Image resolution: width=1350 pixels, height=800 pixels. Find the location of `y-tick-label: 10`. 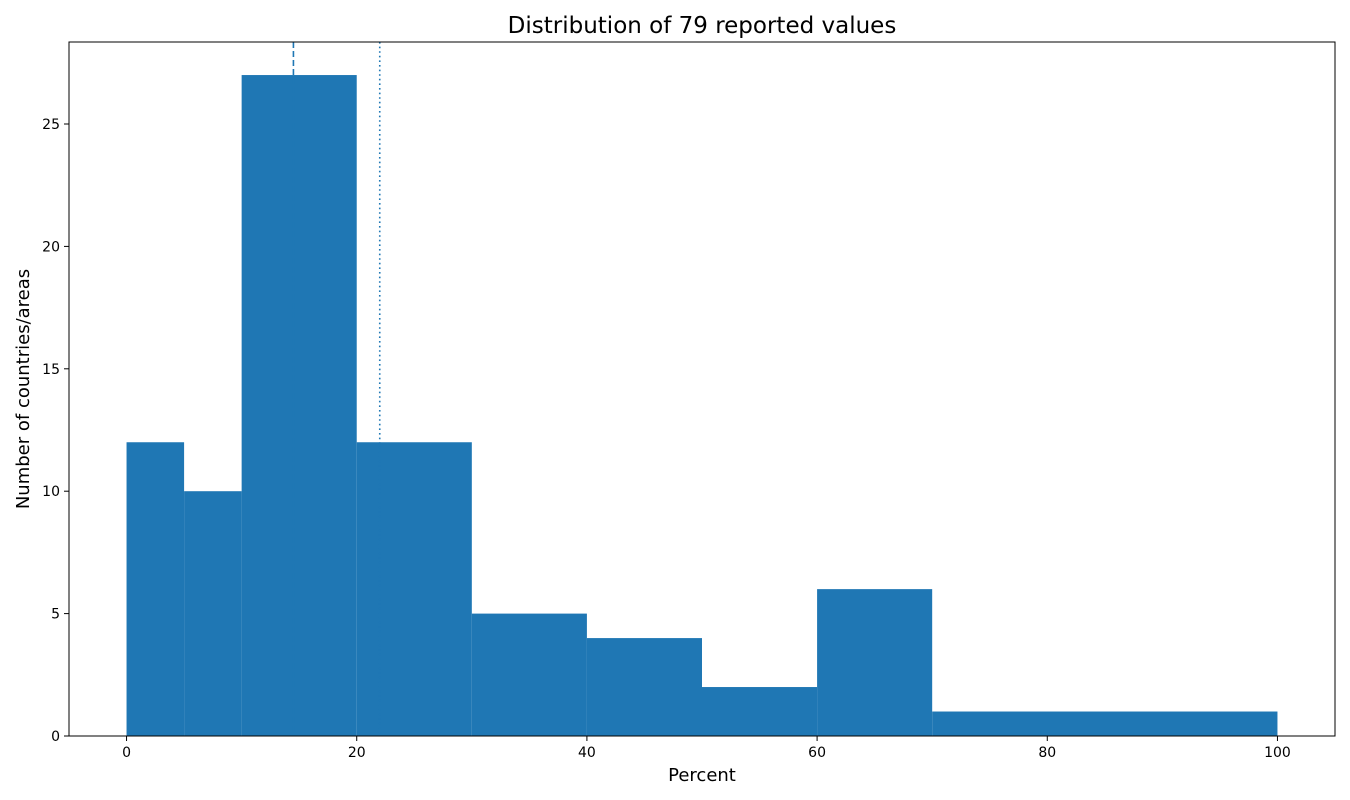

y-tick-label: 10 is located at coordinates (51, 492).